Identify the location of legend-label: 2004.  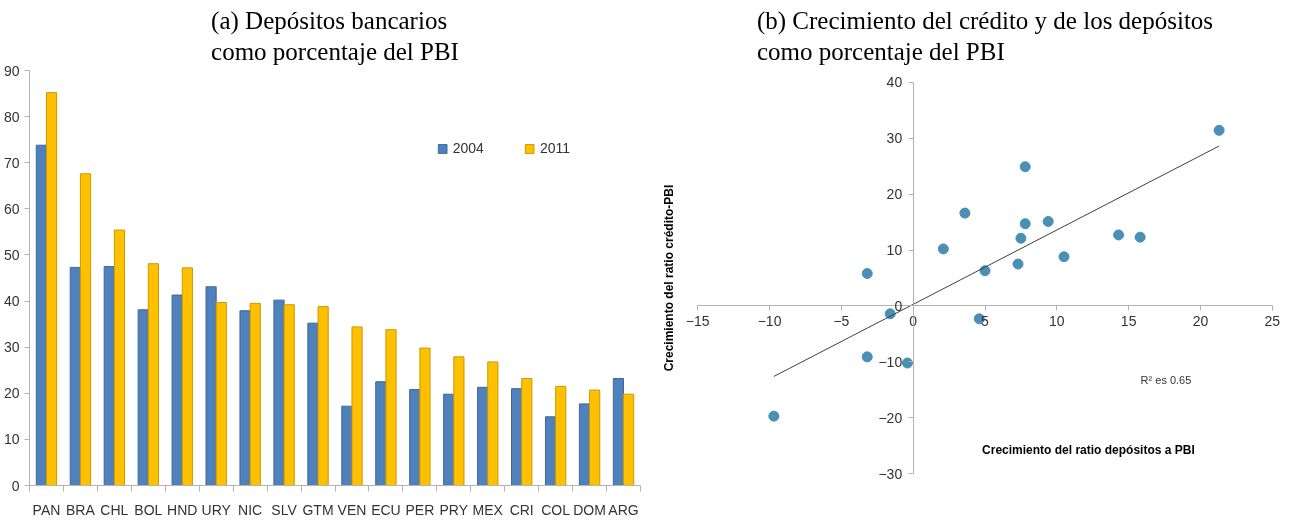
(468, 148).